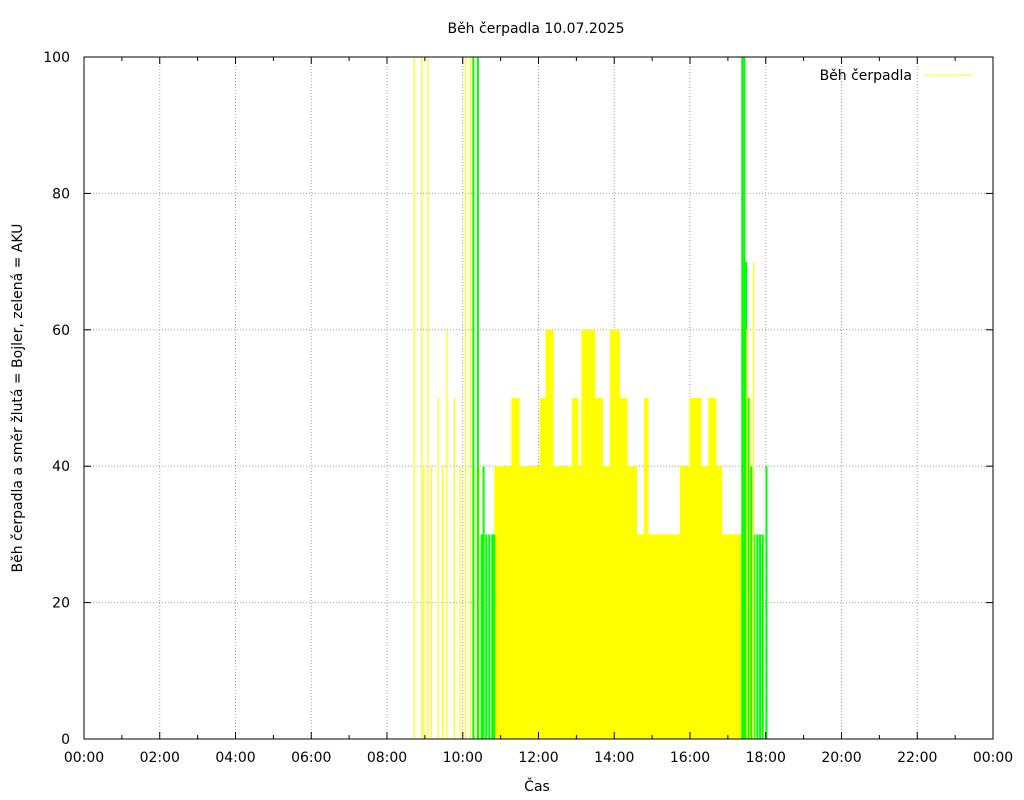  What do you see at coordinates (160, 758) in the screenshot?
I see `x-tick-label: 02:00` at bounding box center [160, 758].